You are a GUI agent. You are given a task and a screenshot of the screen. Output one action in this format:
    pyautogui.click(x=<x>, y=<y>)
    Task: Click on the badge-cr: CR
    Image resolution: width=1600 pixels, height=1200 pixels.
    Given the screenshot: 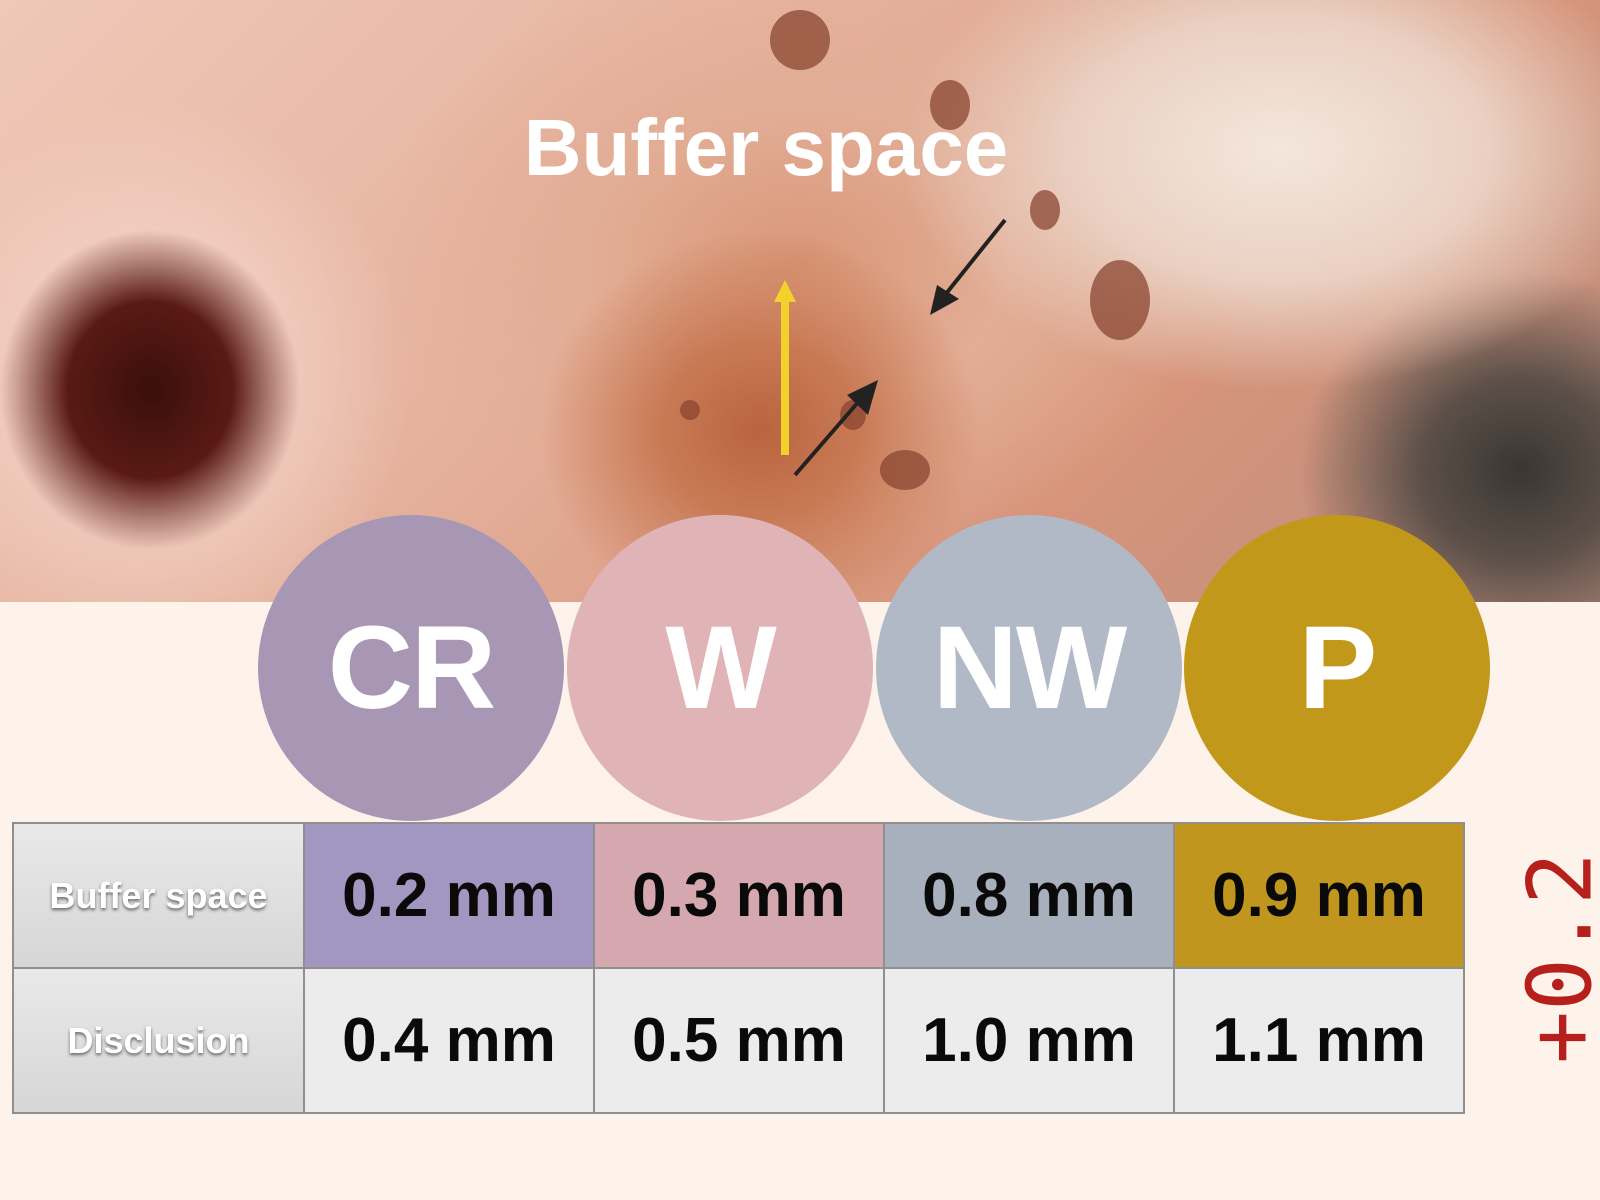 What is the action you would take?
    pyautogui.click(x=411, y=668)
    